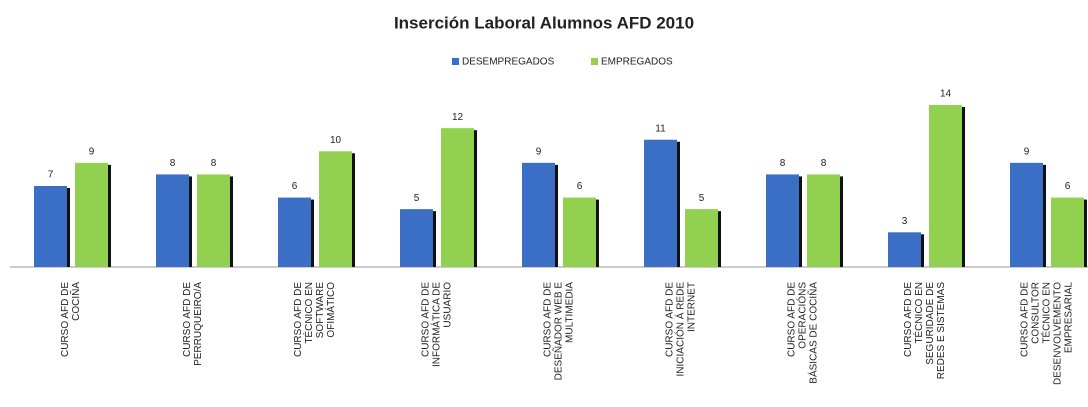  Describe the element at coordinates (437, 325) in the screenshot. I see `x-tick-label: CURSO AFD DE INFORMÁTICA DE USUARIO` at that location.